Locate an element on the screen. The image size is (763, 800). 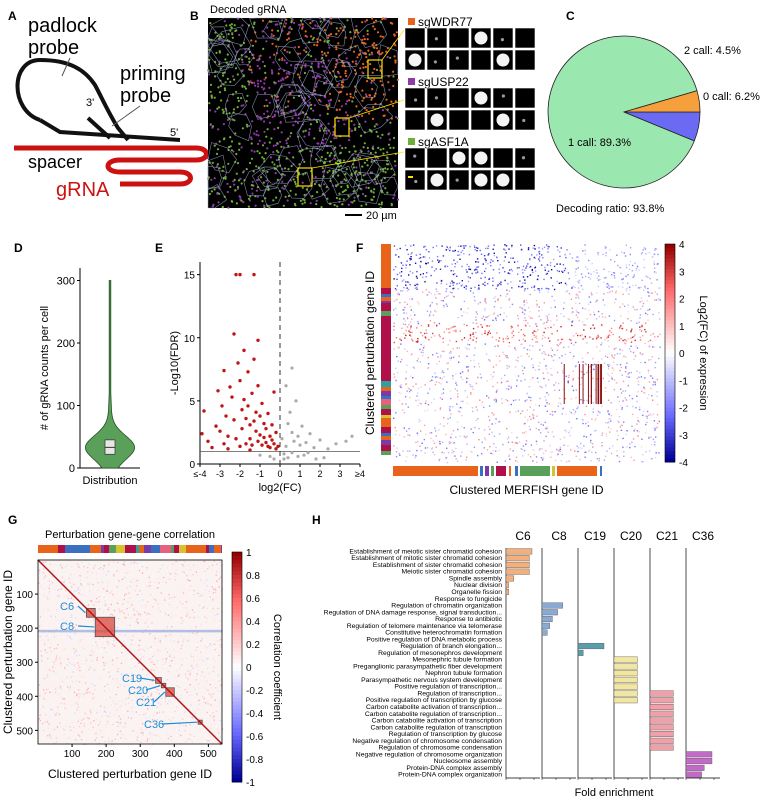
volcano-point-ns is located at coordinates (298, 436).